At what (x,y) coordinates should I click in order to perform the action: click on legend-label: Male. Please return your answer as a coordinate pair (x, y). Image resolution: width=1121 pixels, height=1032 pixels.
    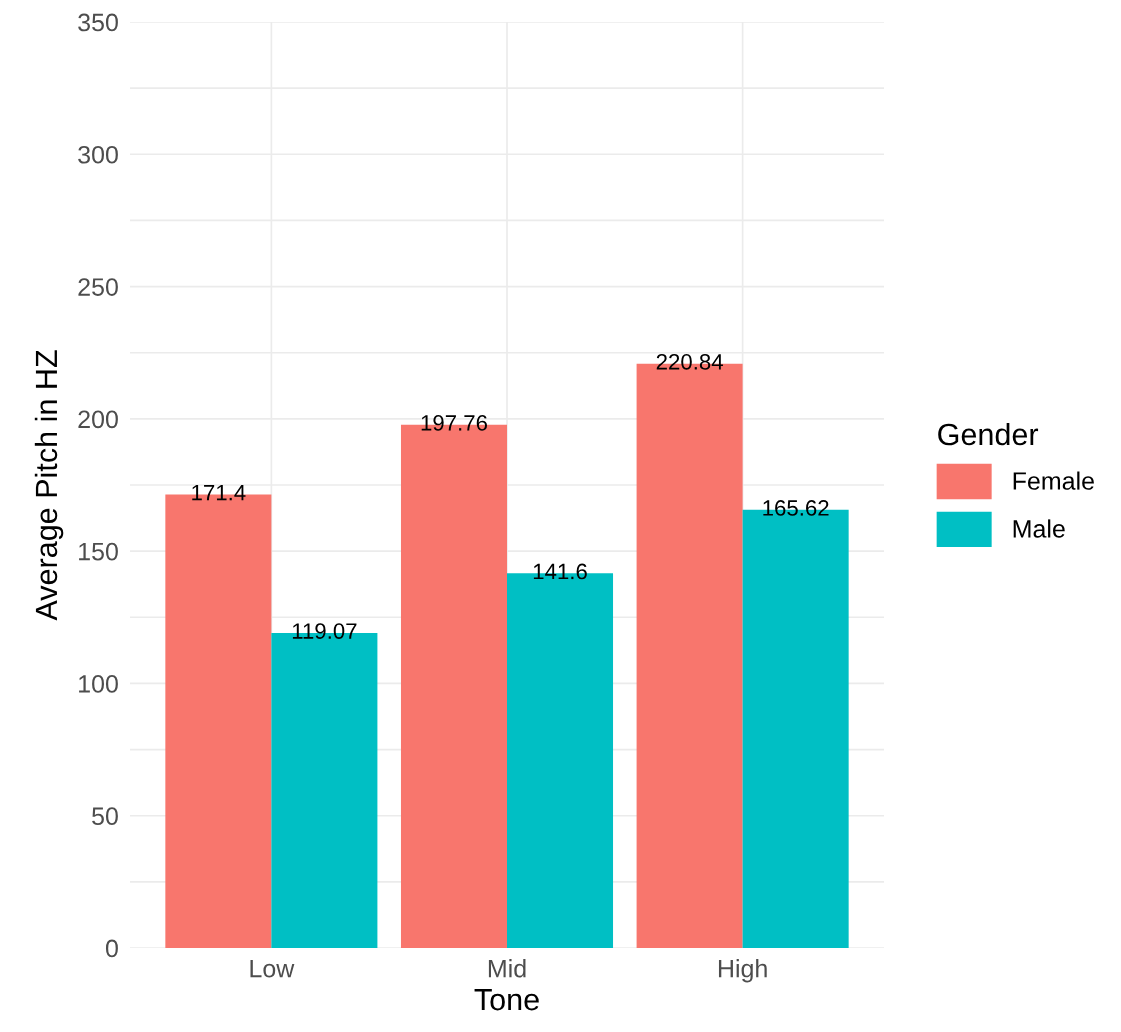
    Looking at the image, I should click on (1039, 528).